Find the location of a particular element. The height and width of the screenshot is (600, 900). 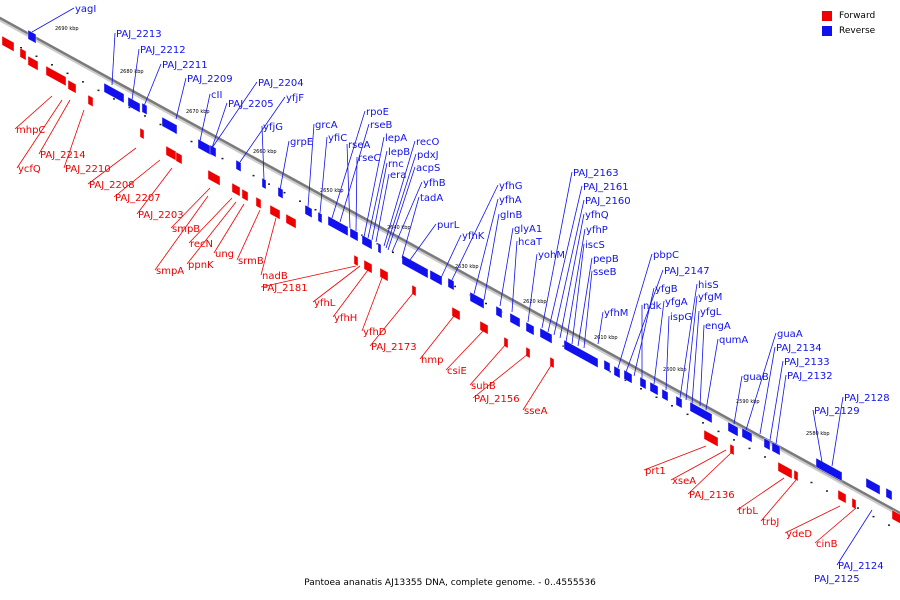

gene-label: PAJ_2125 is located at coordinates (837, 579).